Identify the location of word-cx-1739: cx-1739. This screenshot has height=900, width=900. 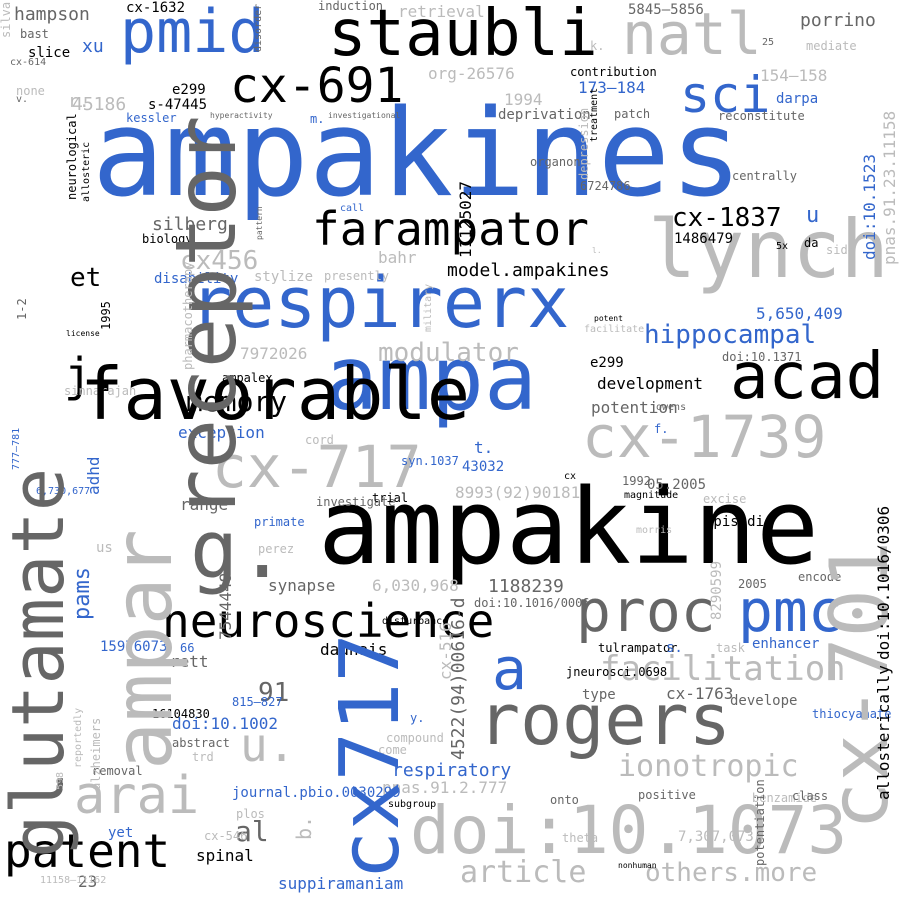
(704, 437).